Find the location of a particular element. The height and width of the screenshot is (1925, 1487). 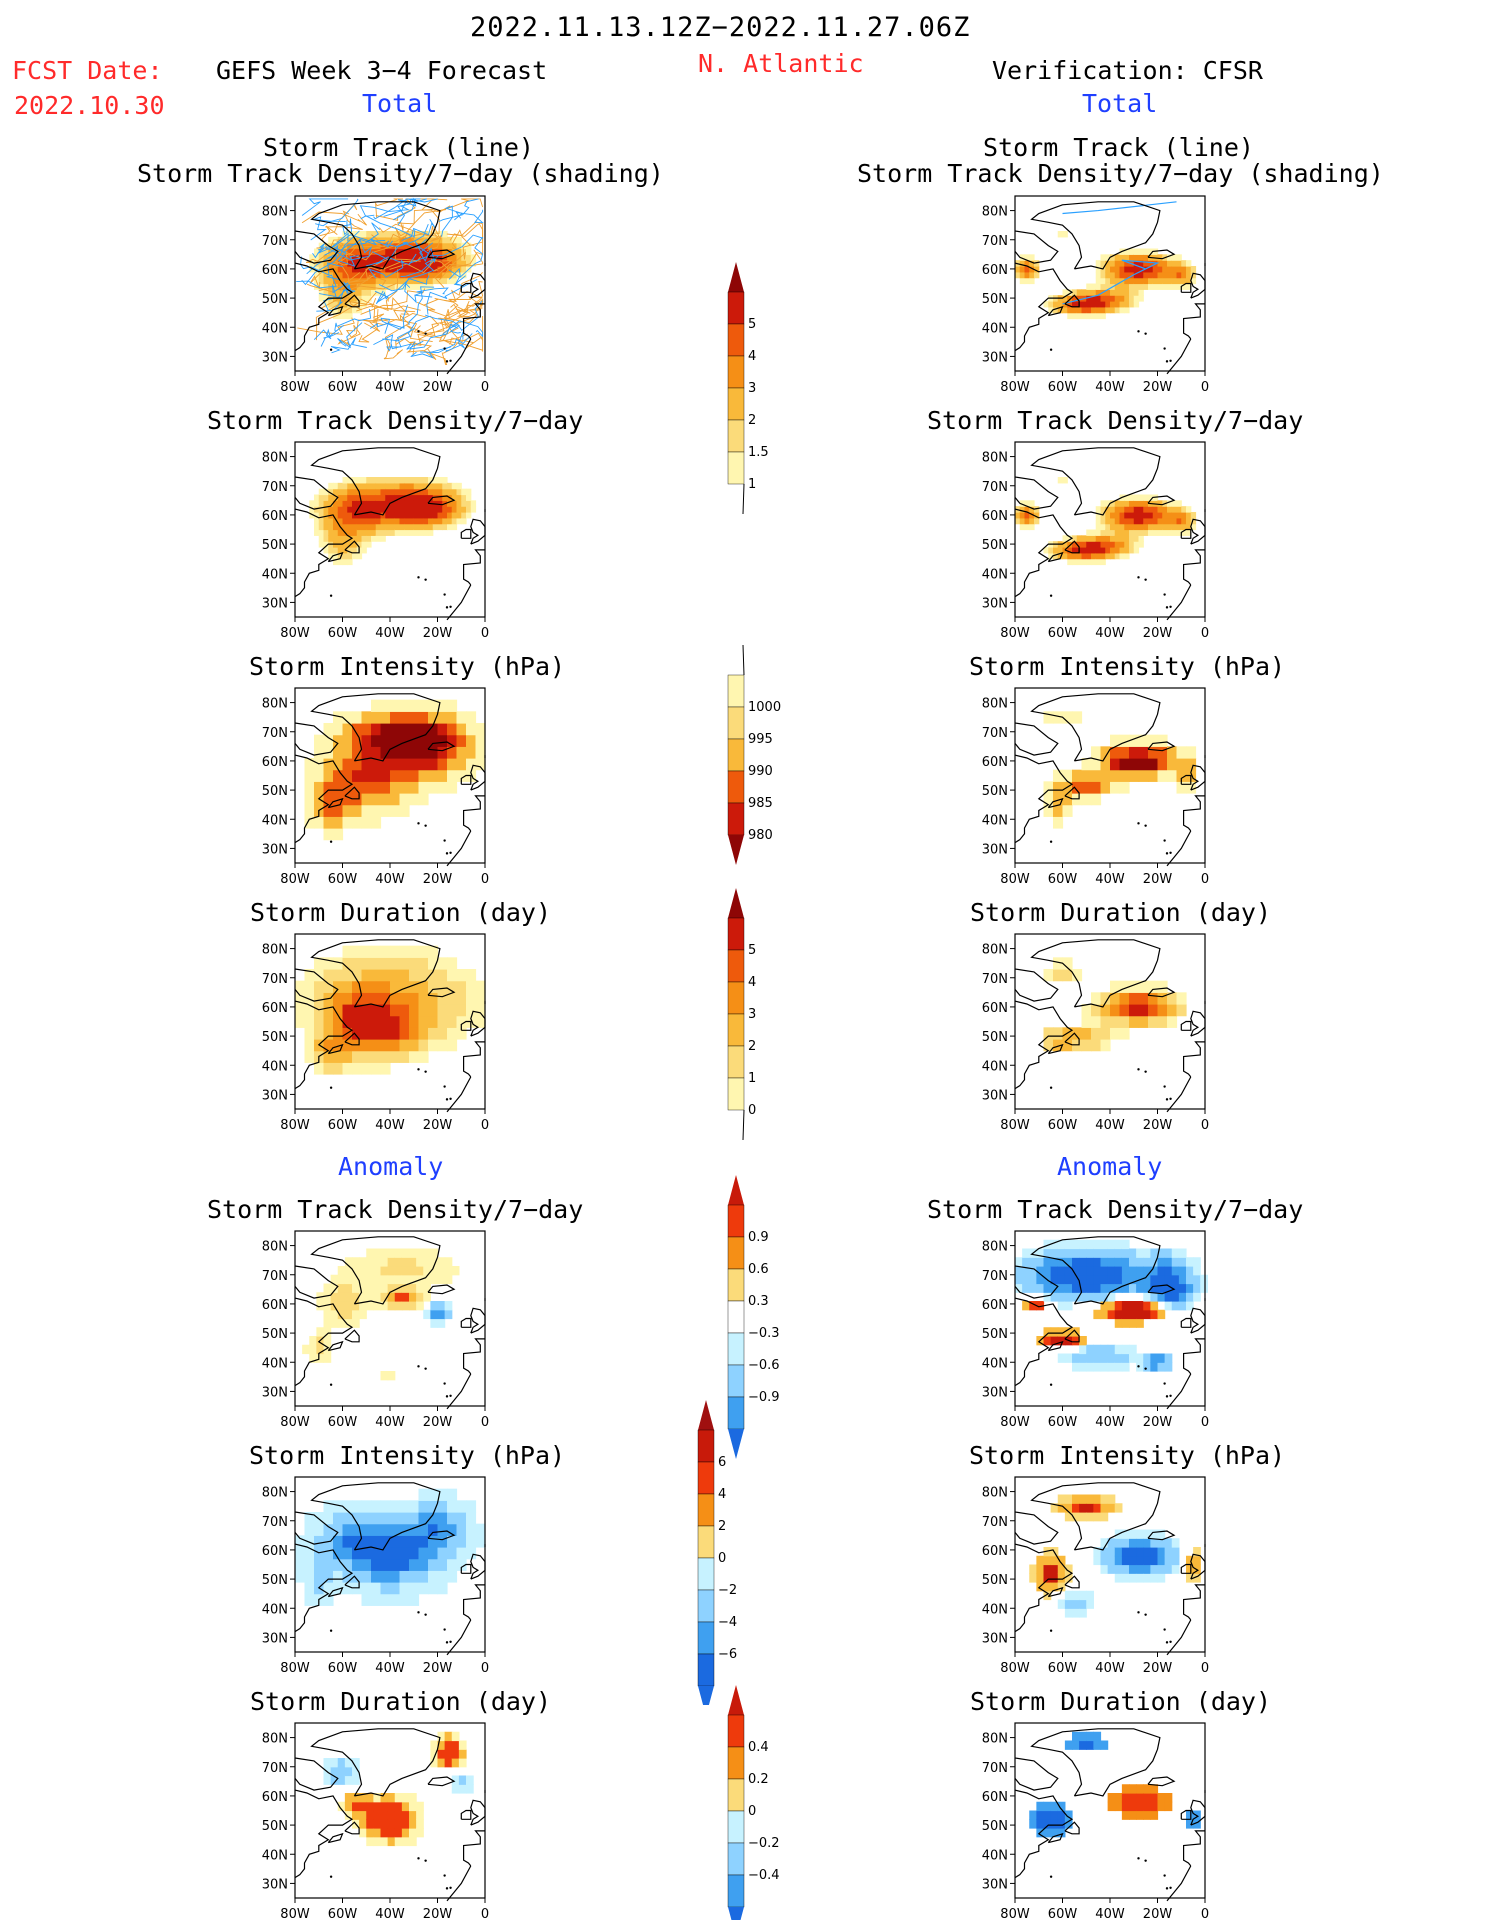

title-track-line-left: Storm Track (line) is located at coordinates (398, 147).